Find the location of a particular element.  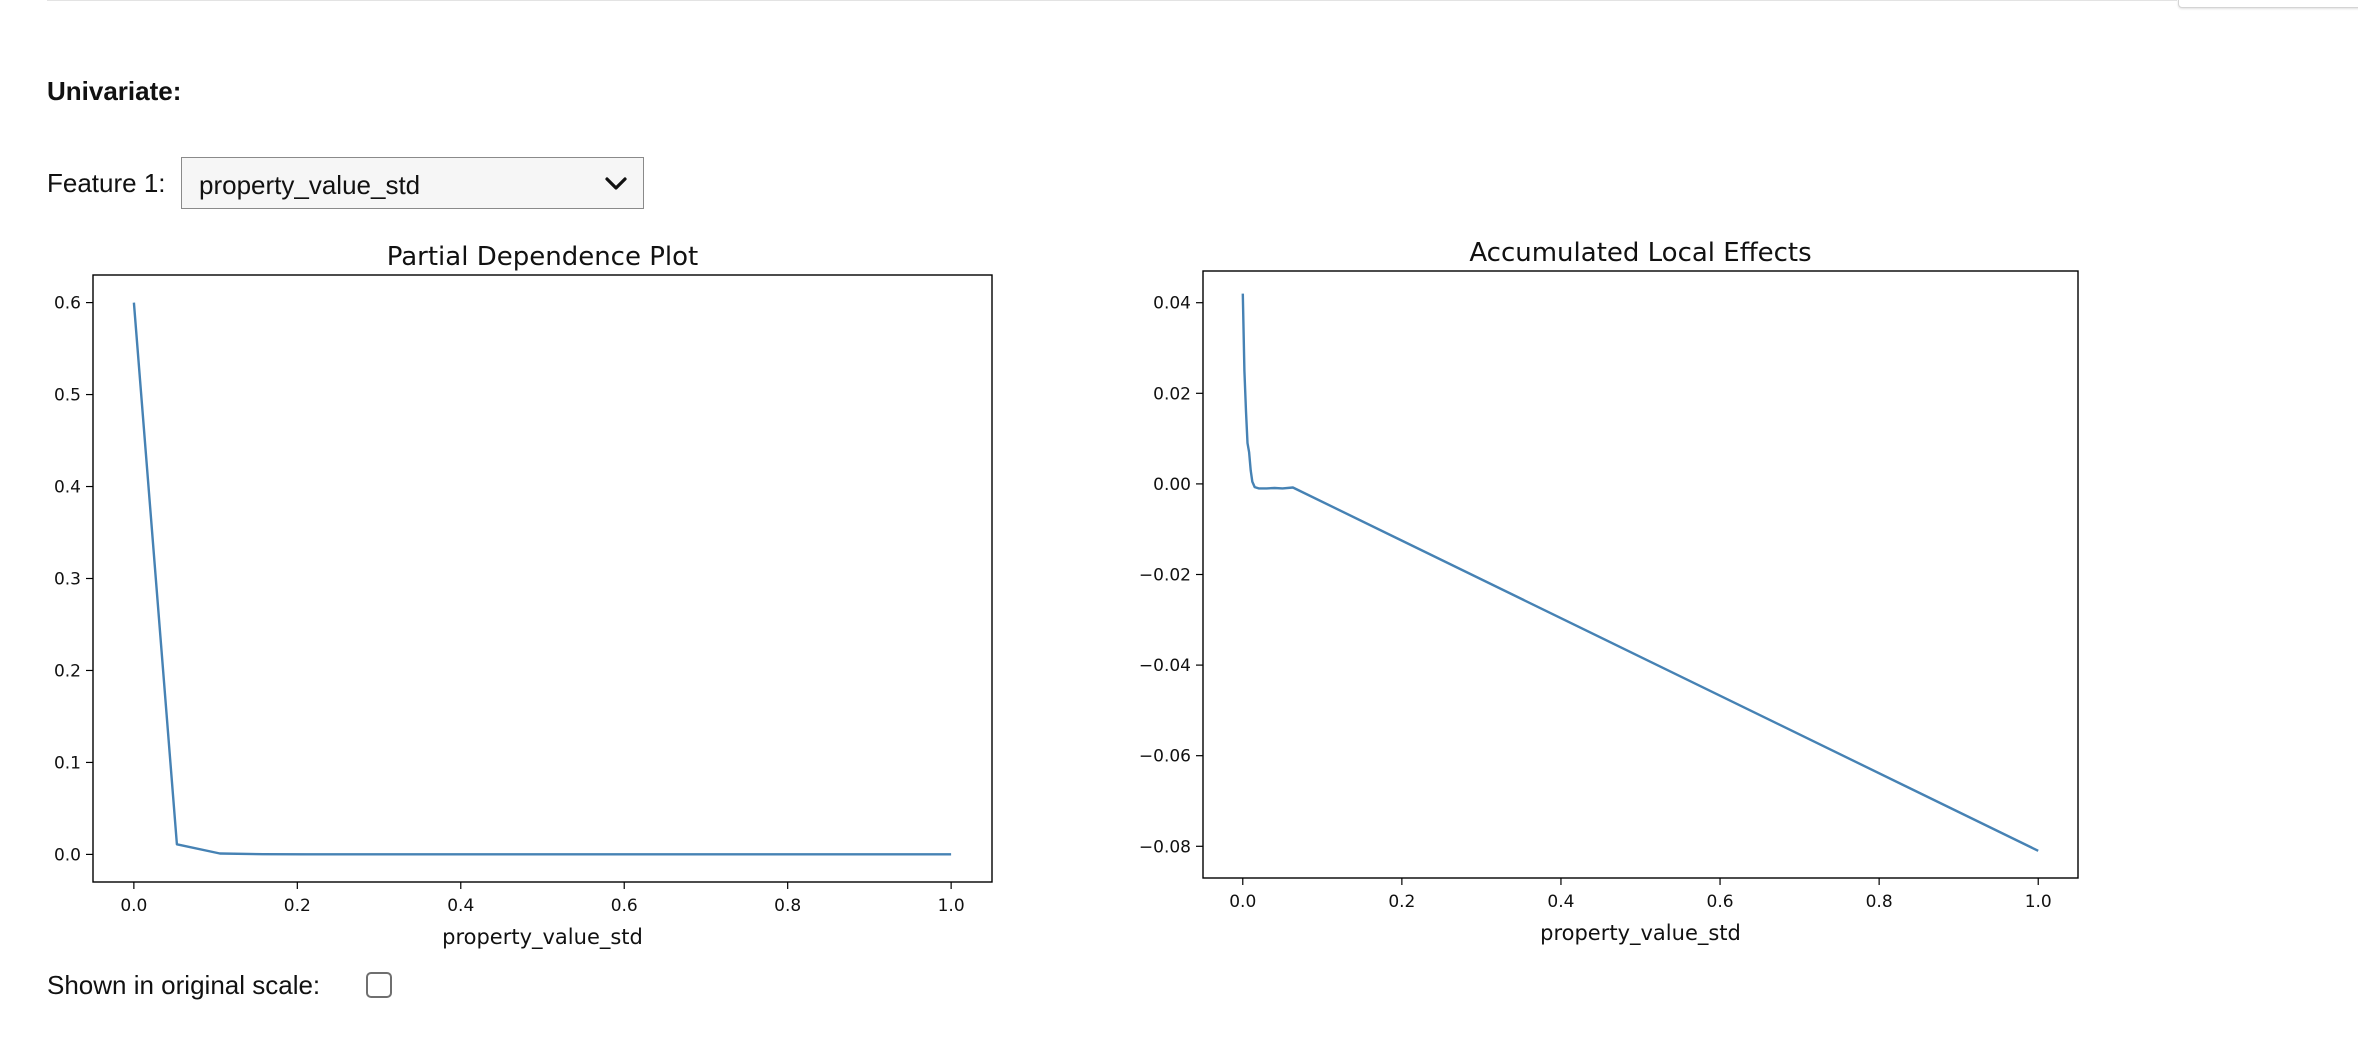

pdp-x-tick-label: 0.6 is located at coordinates (624, 906).